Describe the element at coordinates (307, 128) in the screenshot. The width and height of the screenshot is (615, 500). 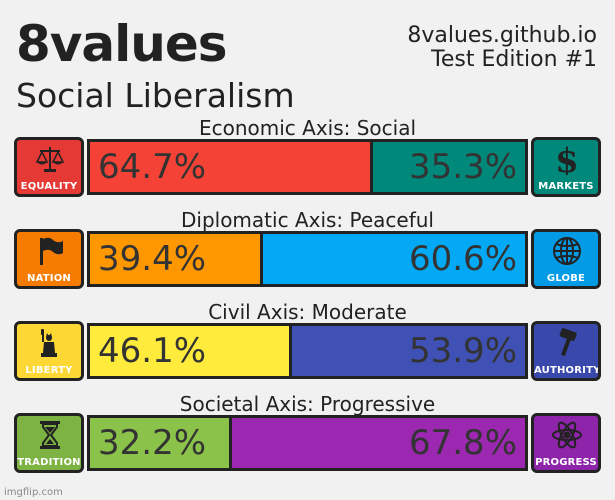
I see `axis-label: Economic Axis: Social` at that location.